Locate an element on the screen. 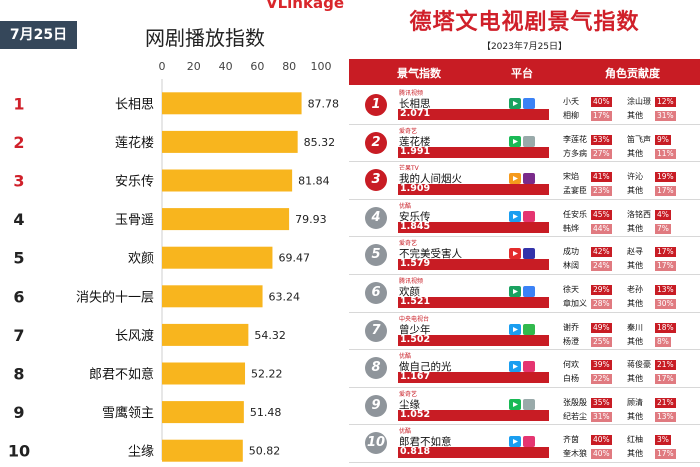 The width and height of the screenshot is (700, 467). role-percent: 25% is located at coordinates (601, 341).